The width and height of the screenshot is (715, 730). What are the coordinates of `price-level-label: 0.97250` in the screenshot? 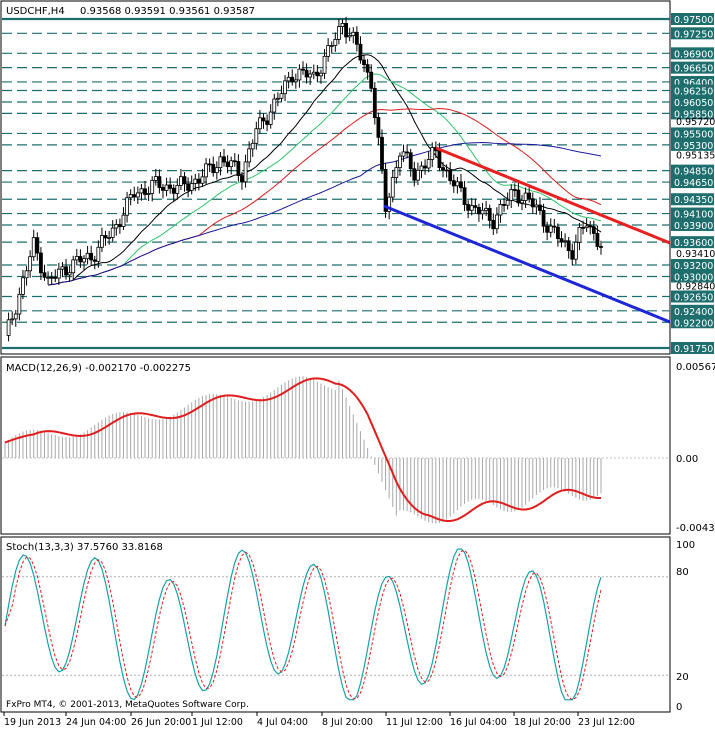 It's located at (693, 34).